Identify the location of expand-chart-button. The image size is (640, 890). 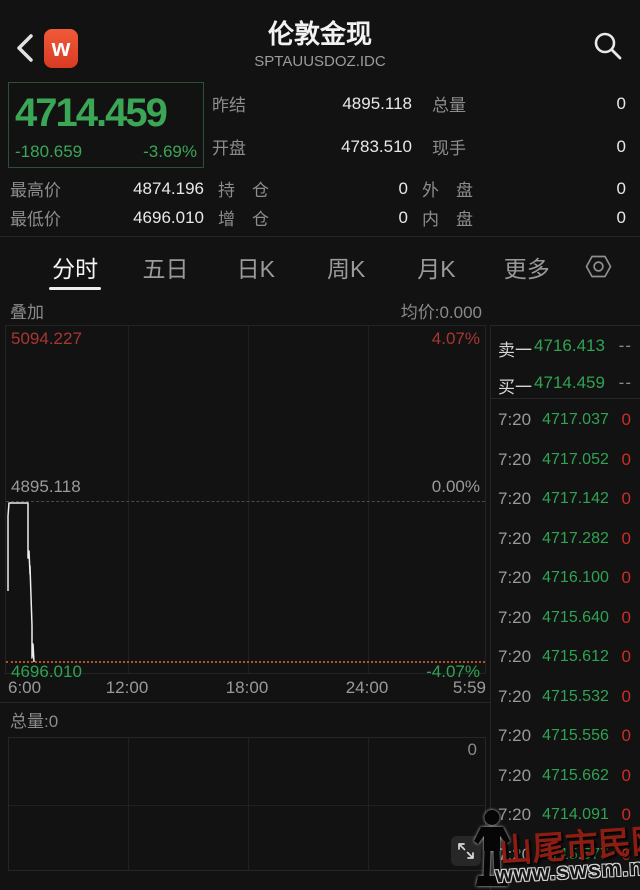
(466, 851).